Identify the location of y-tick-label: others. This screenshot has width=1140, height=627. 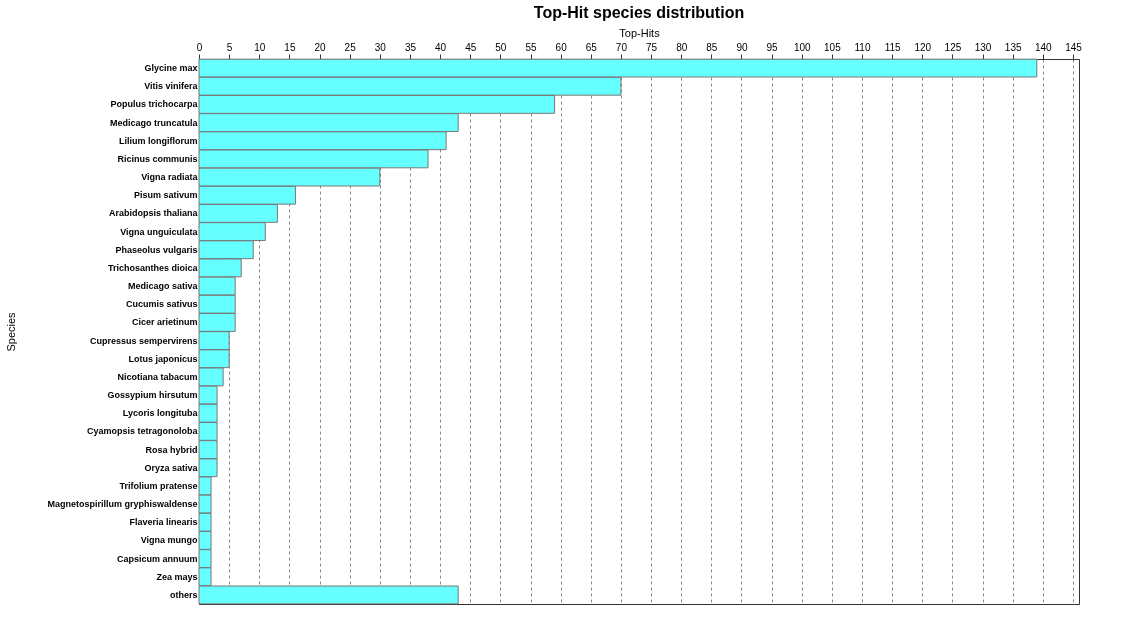
(183, 594).